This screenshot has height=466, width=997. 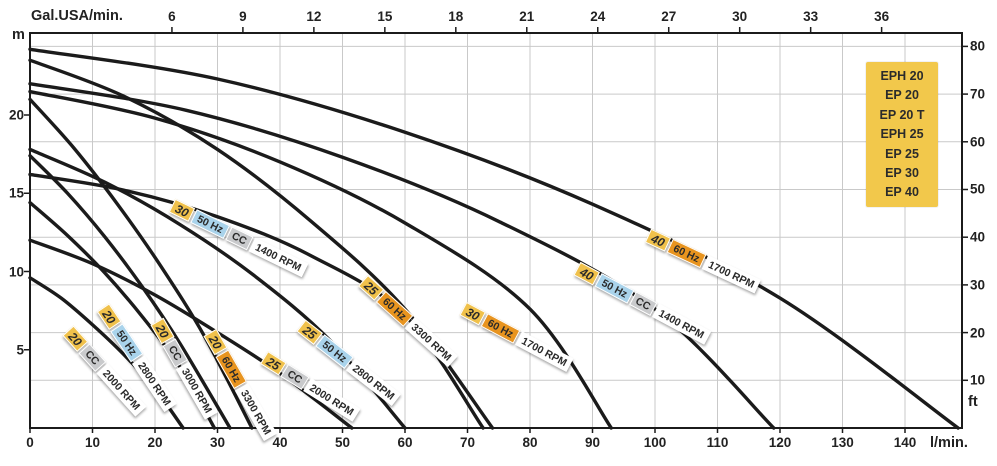 I want to click on top-axis-tick-label: 6, so click(x=172, y=16).